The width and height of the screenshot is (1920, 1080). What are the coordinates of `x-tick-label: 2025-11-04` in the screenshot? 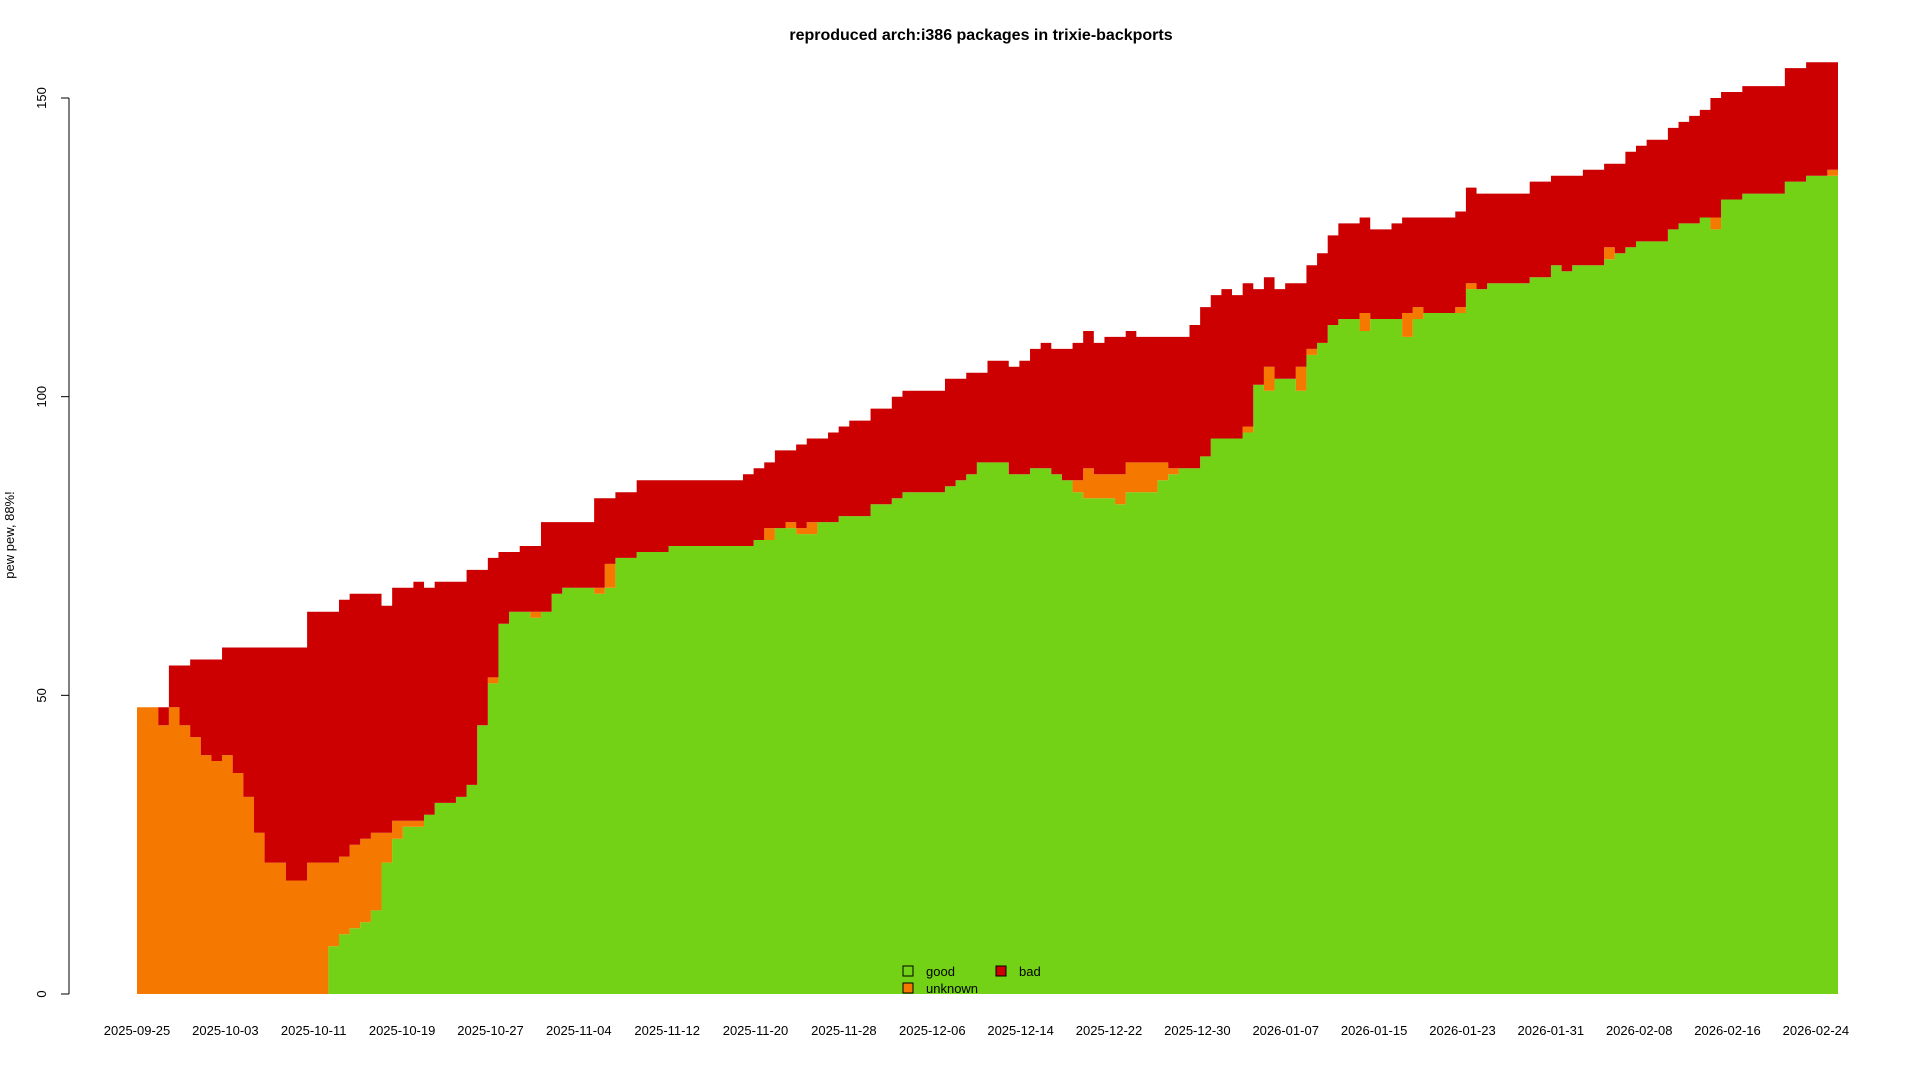 It's located at (579, 1030).